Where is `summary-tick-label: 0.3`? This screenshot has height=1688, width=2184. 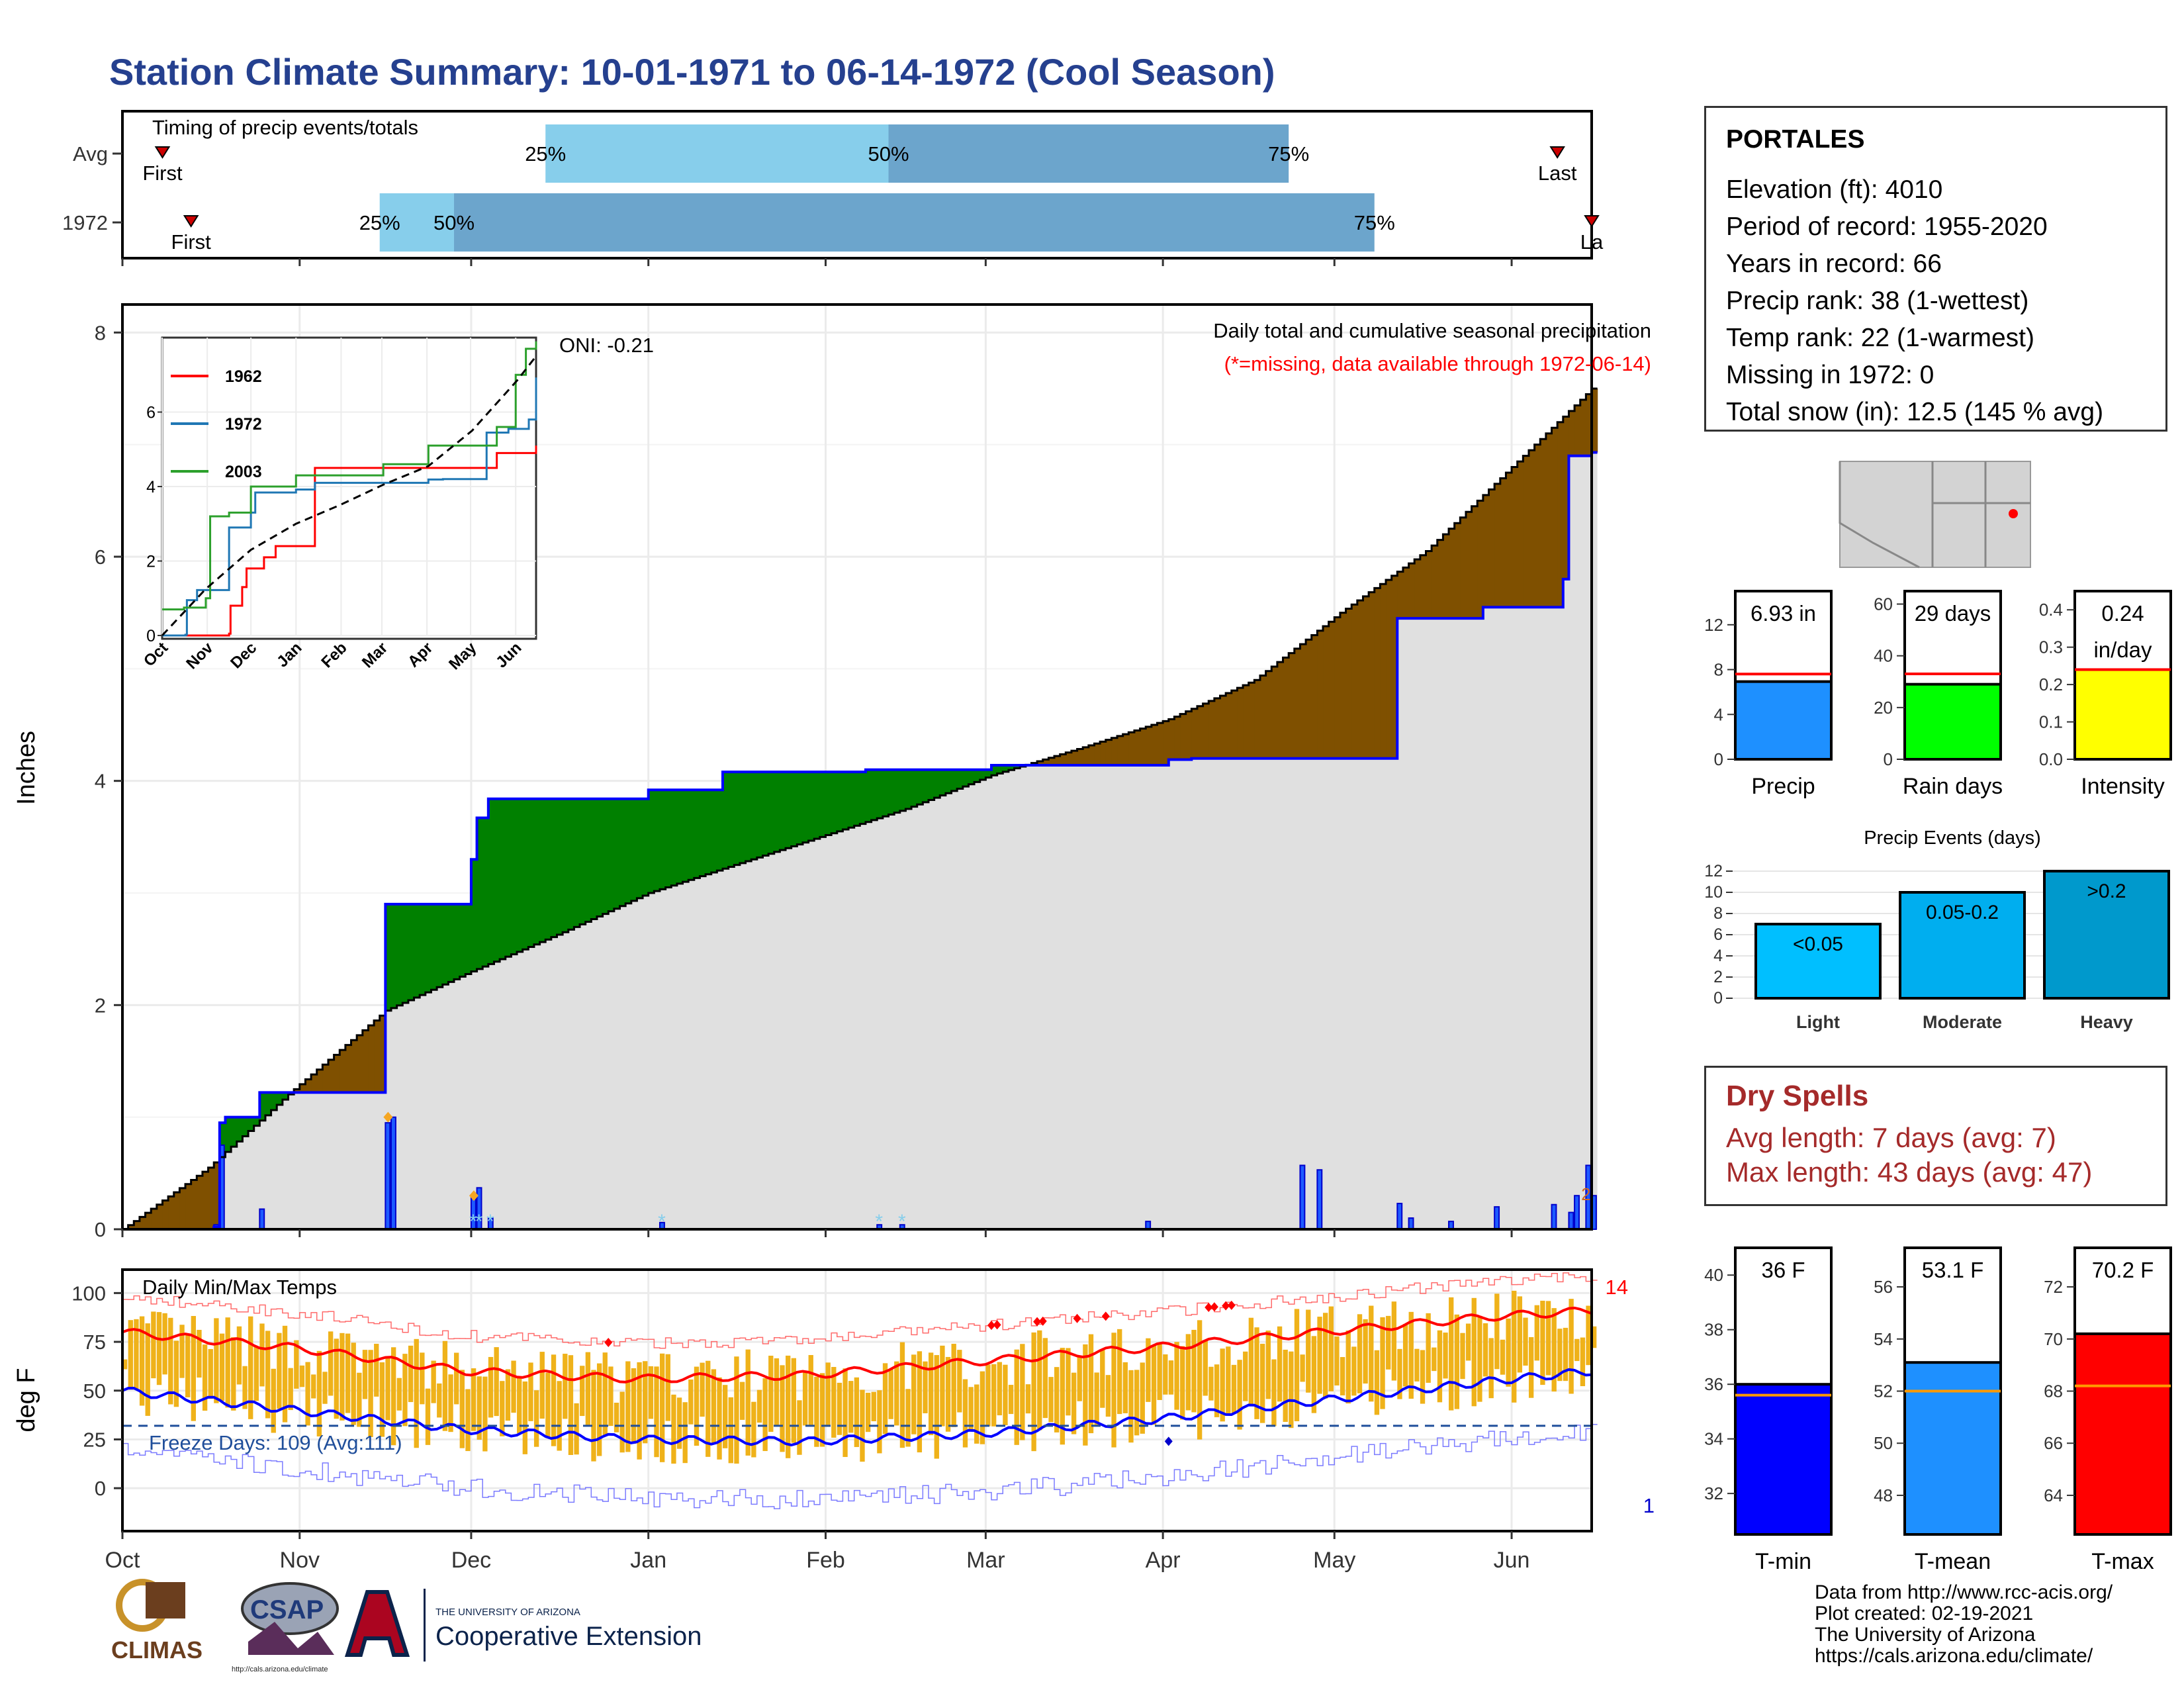
summary-tick-label: 0.3 is located at coordinates (2051, 647).